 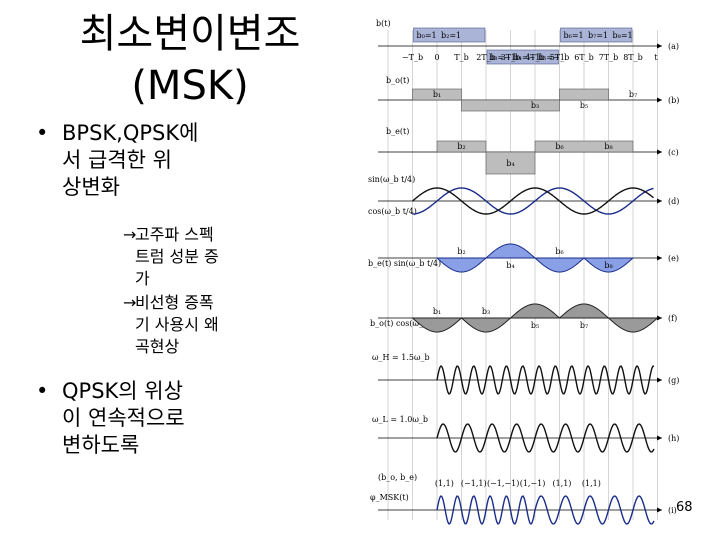 I want to click on bit-label-top: b₈=1, so click(x=623, y=35).